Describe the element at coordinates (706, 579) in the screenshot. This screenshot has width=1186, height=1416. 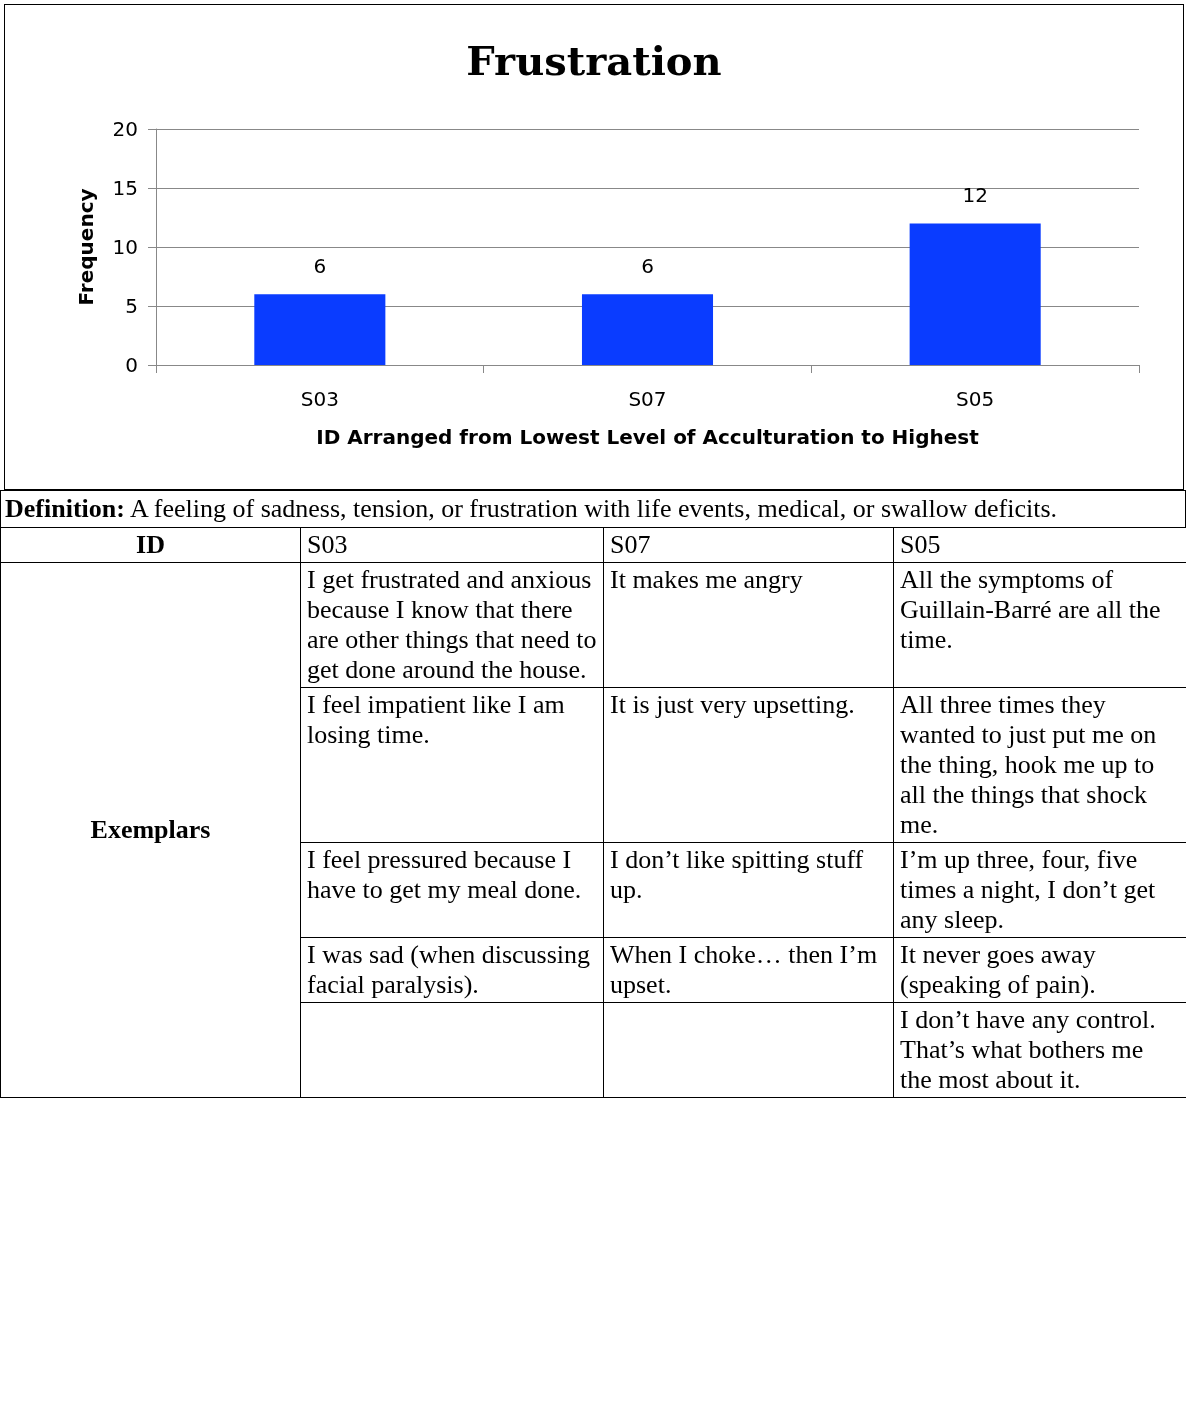
I see `text: It makes me angry` at that location.